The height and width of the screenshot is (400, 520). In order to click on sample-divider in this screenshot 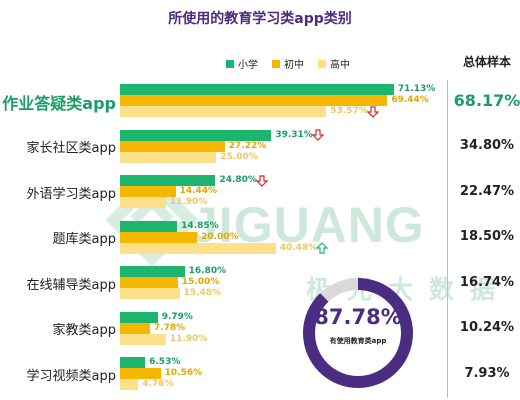, I will do `click(447, 239)`.